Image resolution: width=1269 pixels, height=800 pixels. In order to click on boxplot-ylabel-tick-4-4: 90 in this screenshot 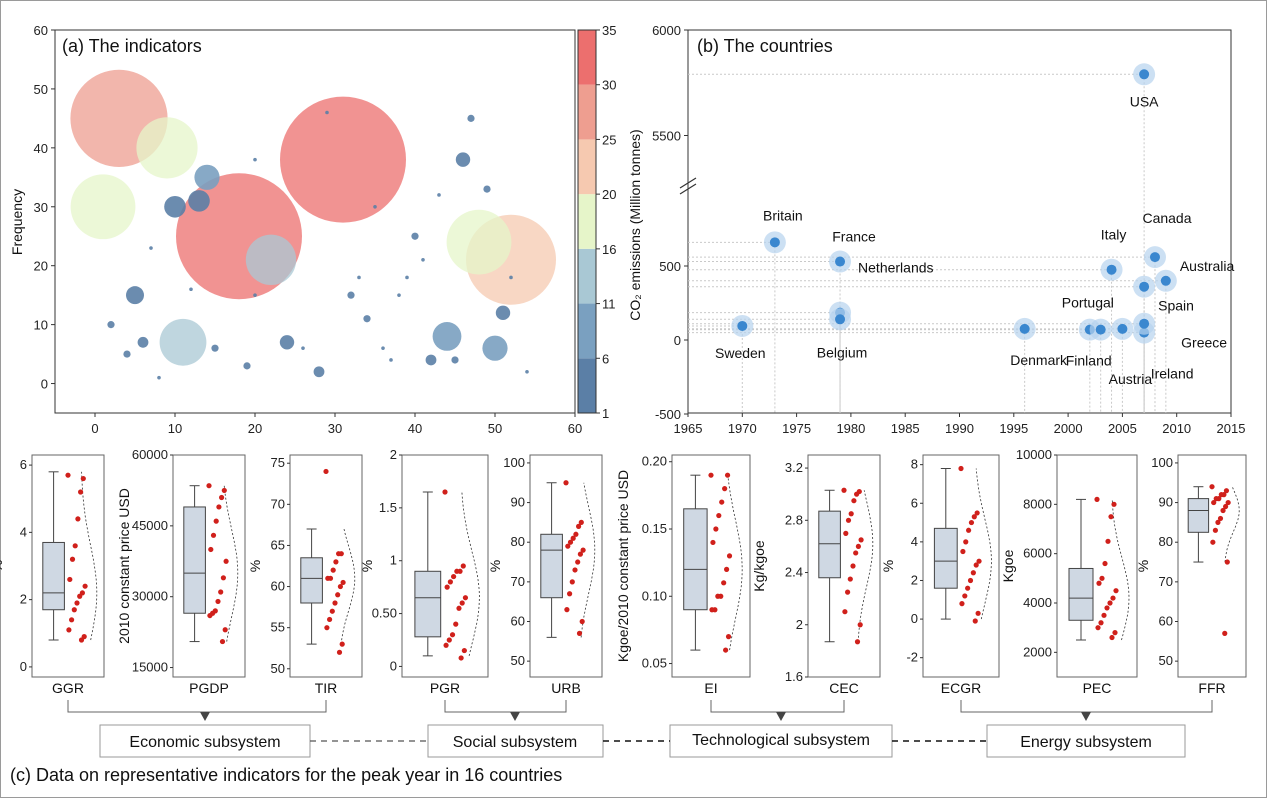, I will do `click(518, 502)`.